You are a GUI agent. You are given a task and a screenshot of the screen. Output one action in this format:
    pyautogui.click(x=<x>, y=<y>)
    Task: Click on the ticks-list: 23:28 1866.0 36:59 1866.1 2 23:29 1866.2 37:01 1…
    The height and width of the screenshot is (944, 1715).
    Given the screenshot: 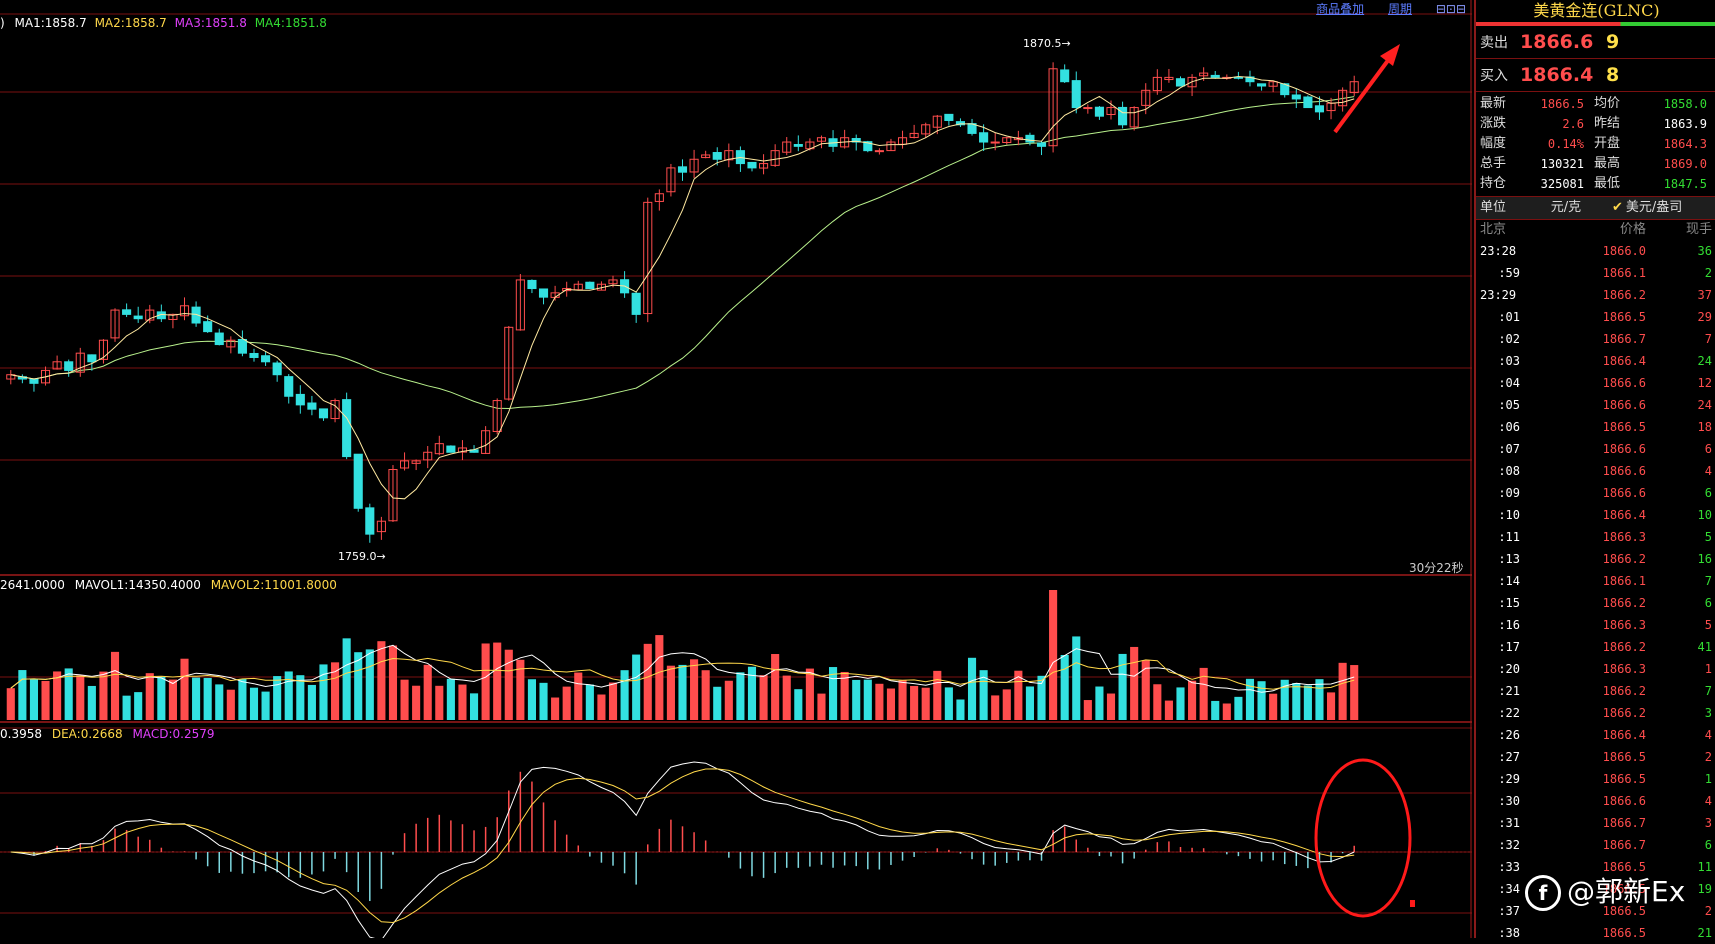 What is the action you would take?
    pyautogui.click(x=1595, y=592)
    